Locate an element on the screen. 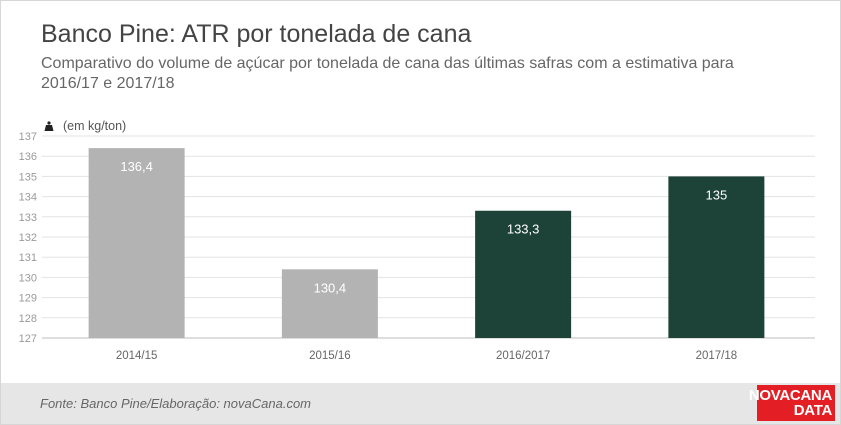  y-tick-label: 130 is located at coordinates (28, 278).